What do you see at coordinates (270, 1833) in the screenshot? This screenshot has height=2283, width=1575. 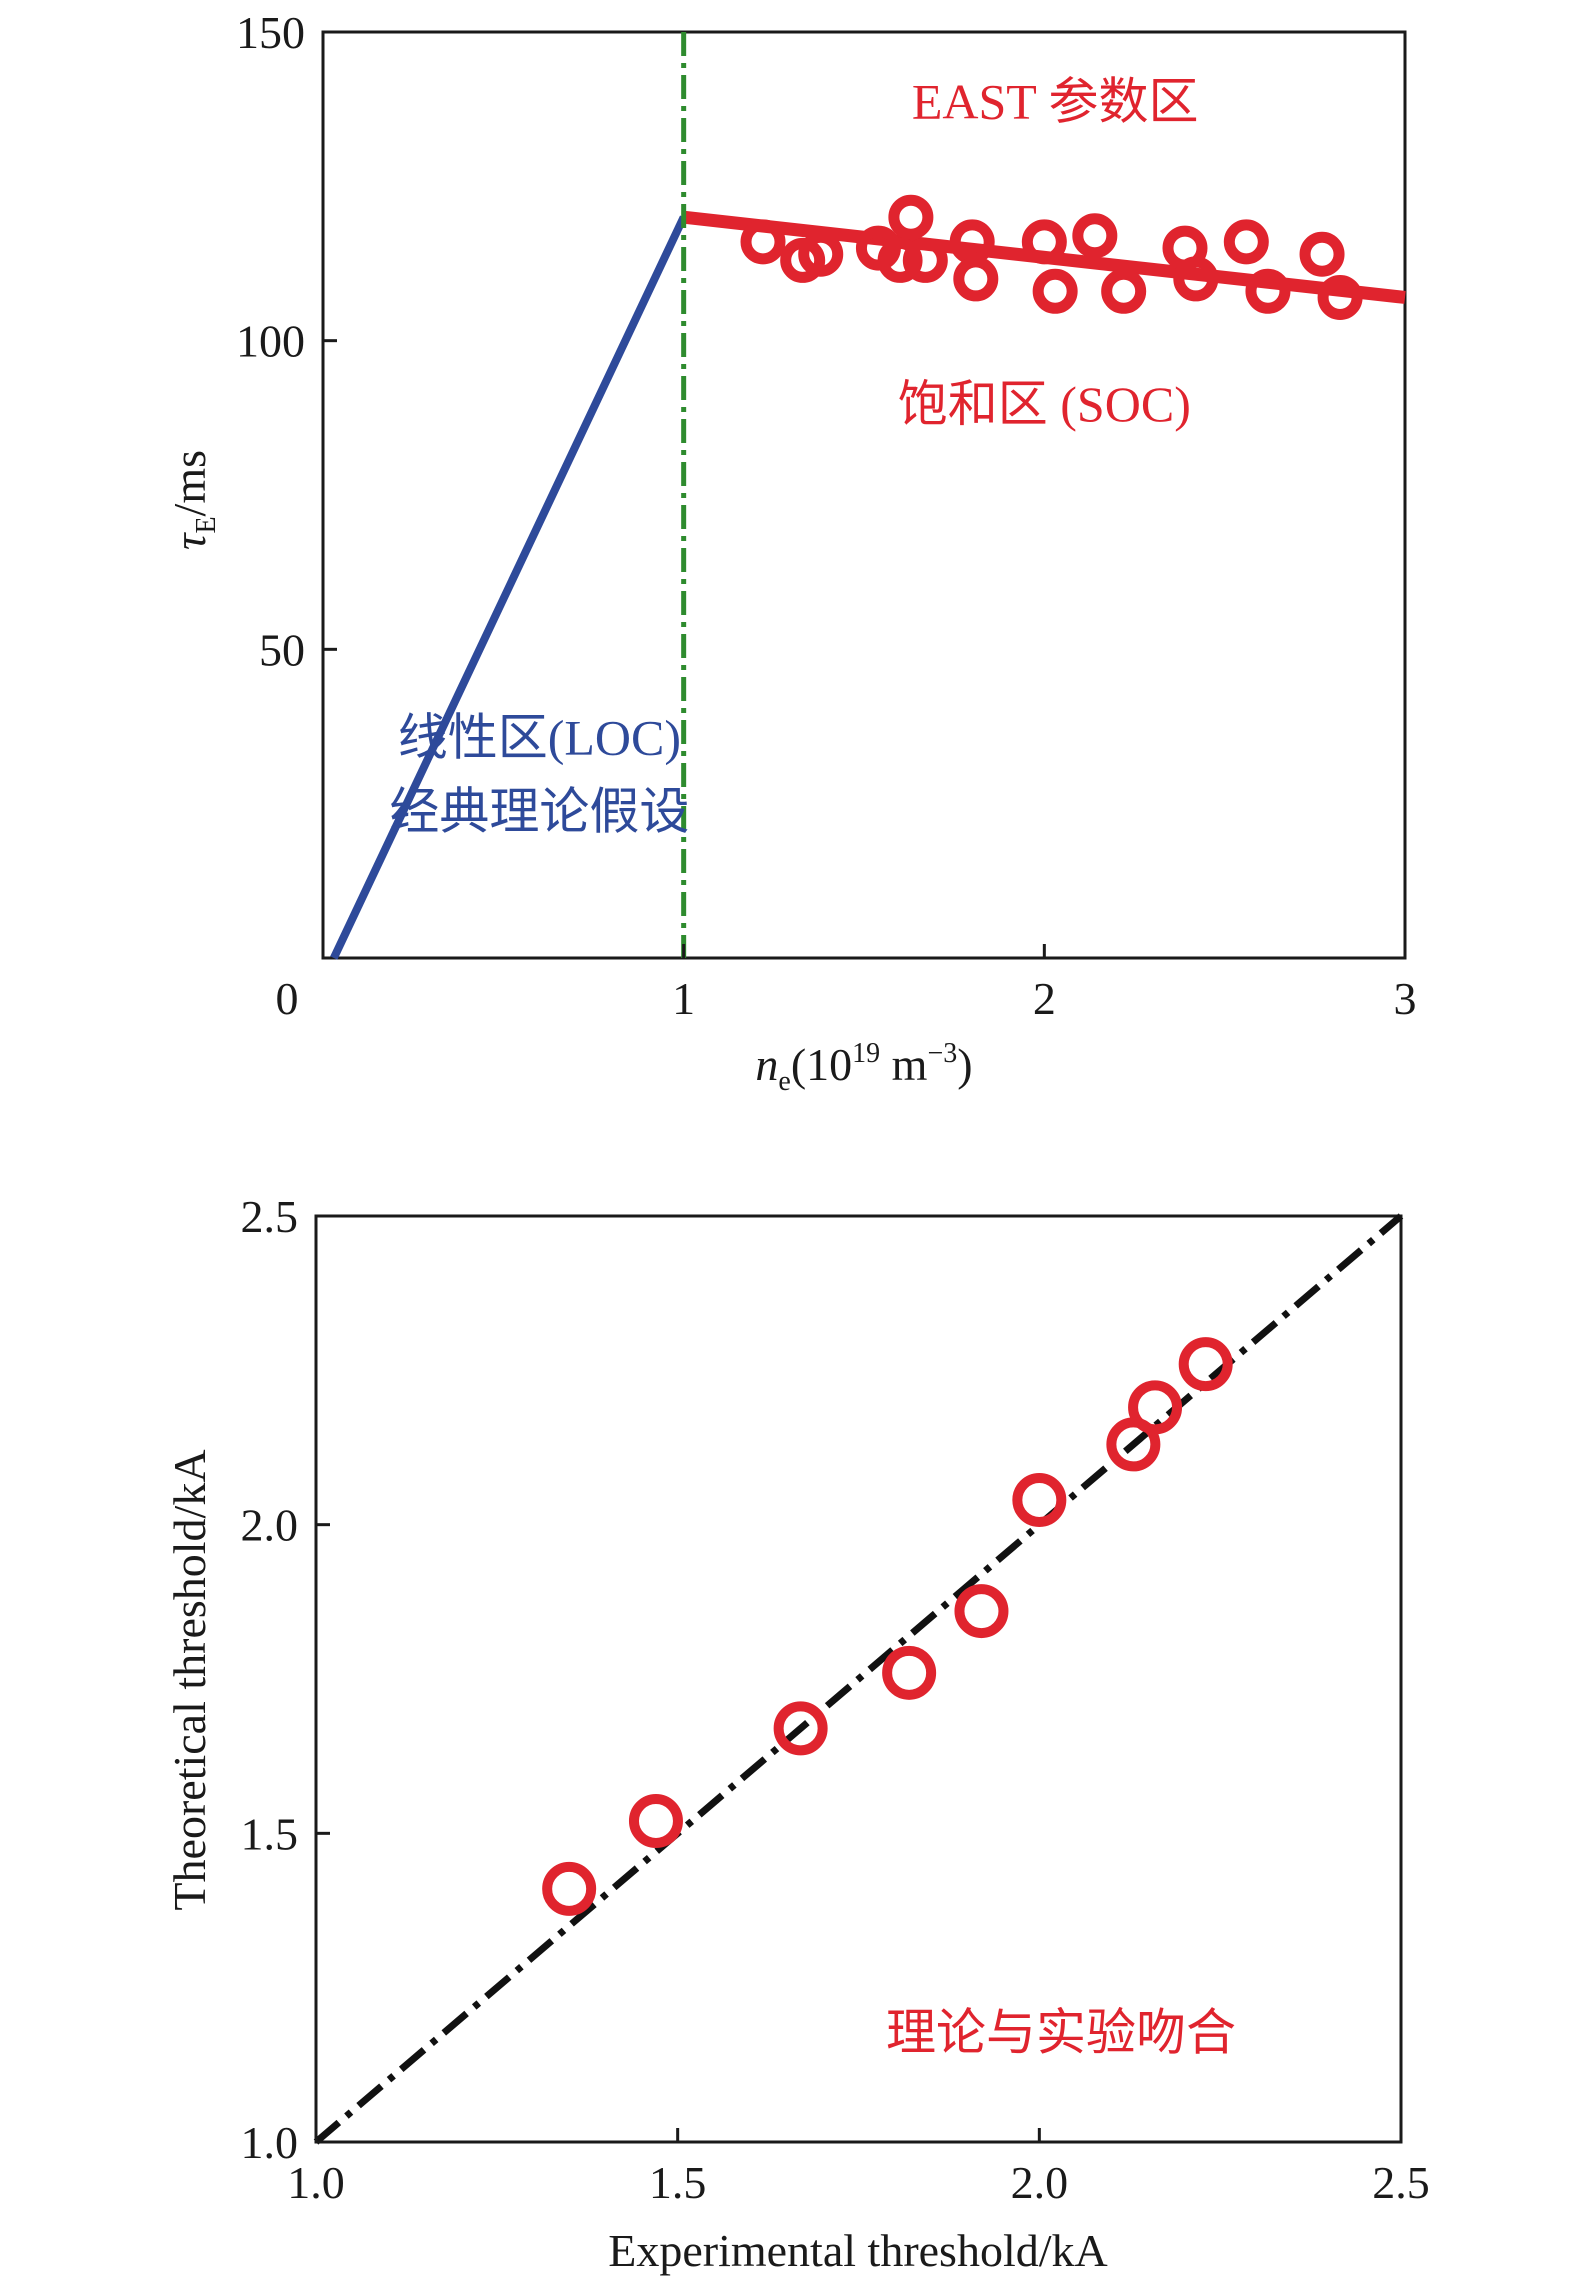 I see `y-tick-label: 1.5` at bounding box center [270, 1833].